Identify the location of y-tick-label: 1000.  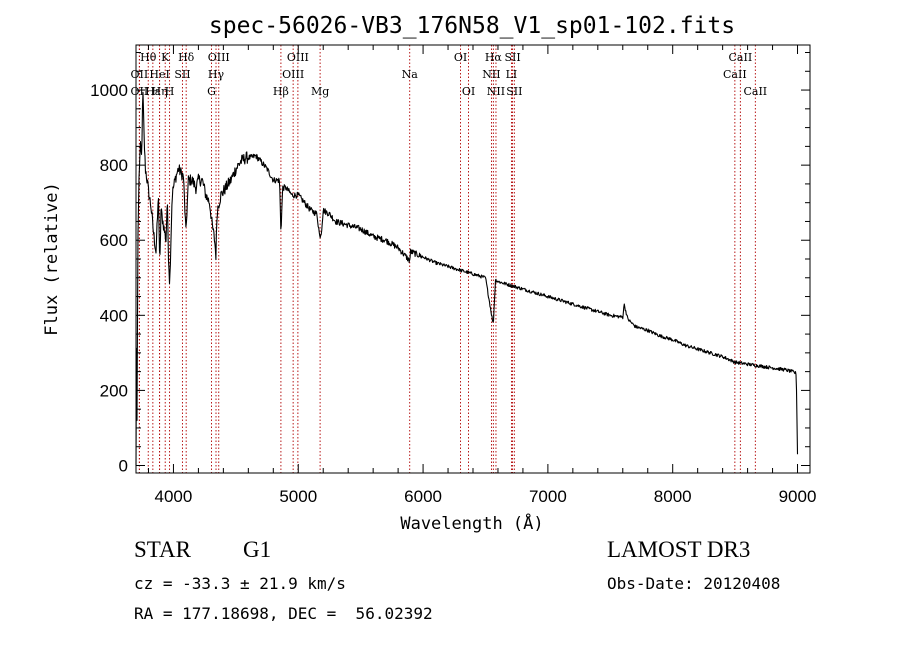
(109, 90).